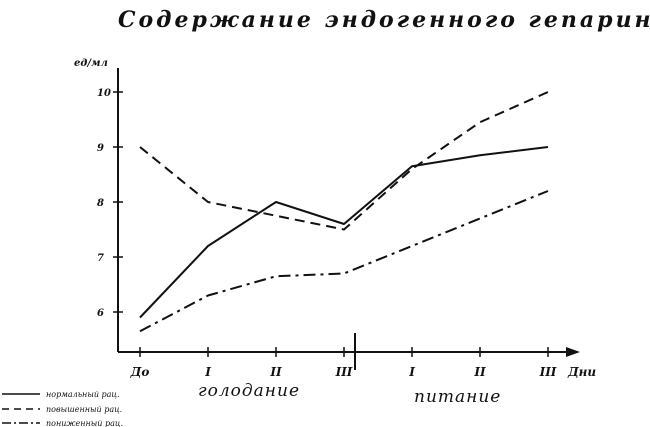  What do you see at coordinates (83, 394) in the screenshot?
I see `legend-label-normal: нормальный рац.` at bounding box center [83, 394].